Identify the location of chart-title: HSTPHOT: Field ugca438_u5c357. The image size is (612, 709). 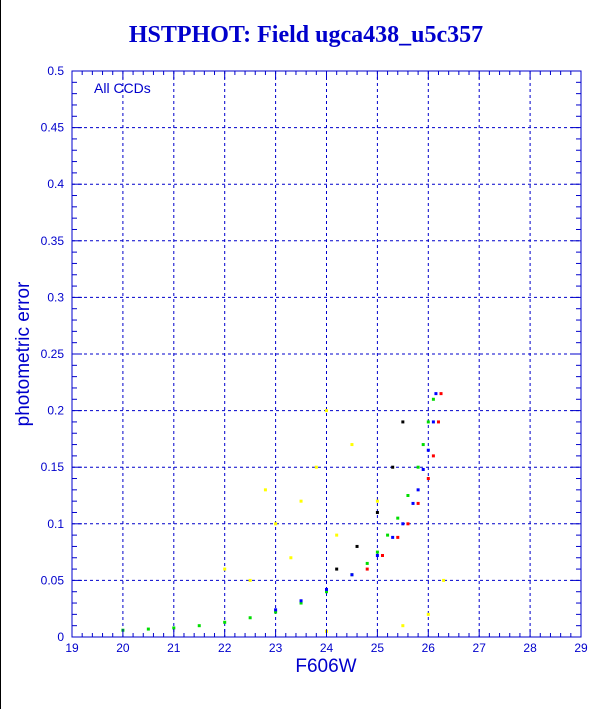
(306, 35).